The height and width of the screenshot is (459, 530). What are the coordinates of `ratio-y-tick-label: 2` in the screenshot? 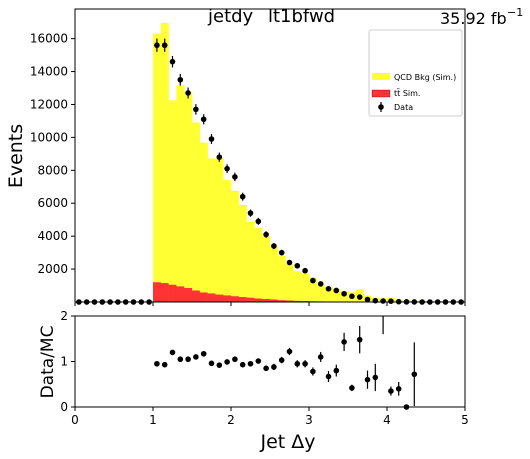 It's located at (64, 316).